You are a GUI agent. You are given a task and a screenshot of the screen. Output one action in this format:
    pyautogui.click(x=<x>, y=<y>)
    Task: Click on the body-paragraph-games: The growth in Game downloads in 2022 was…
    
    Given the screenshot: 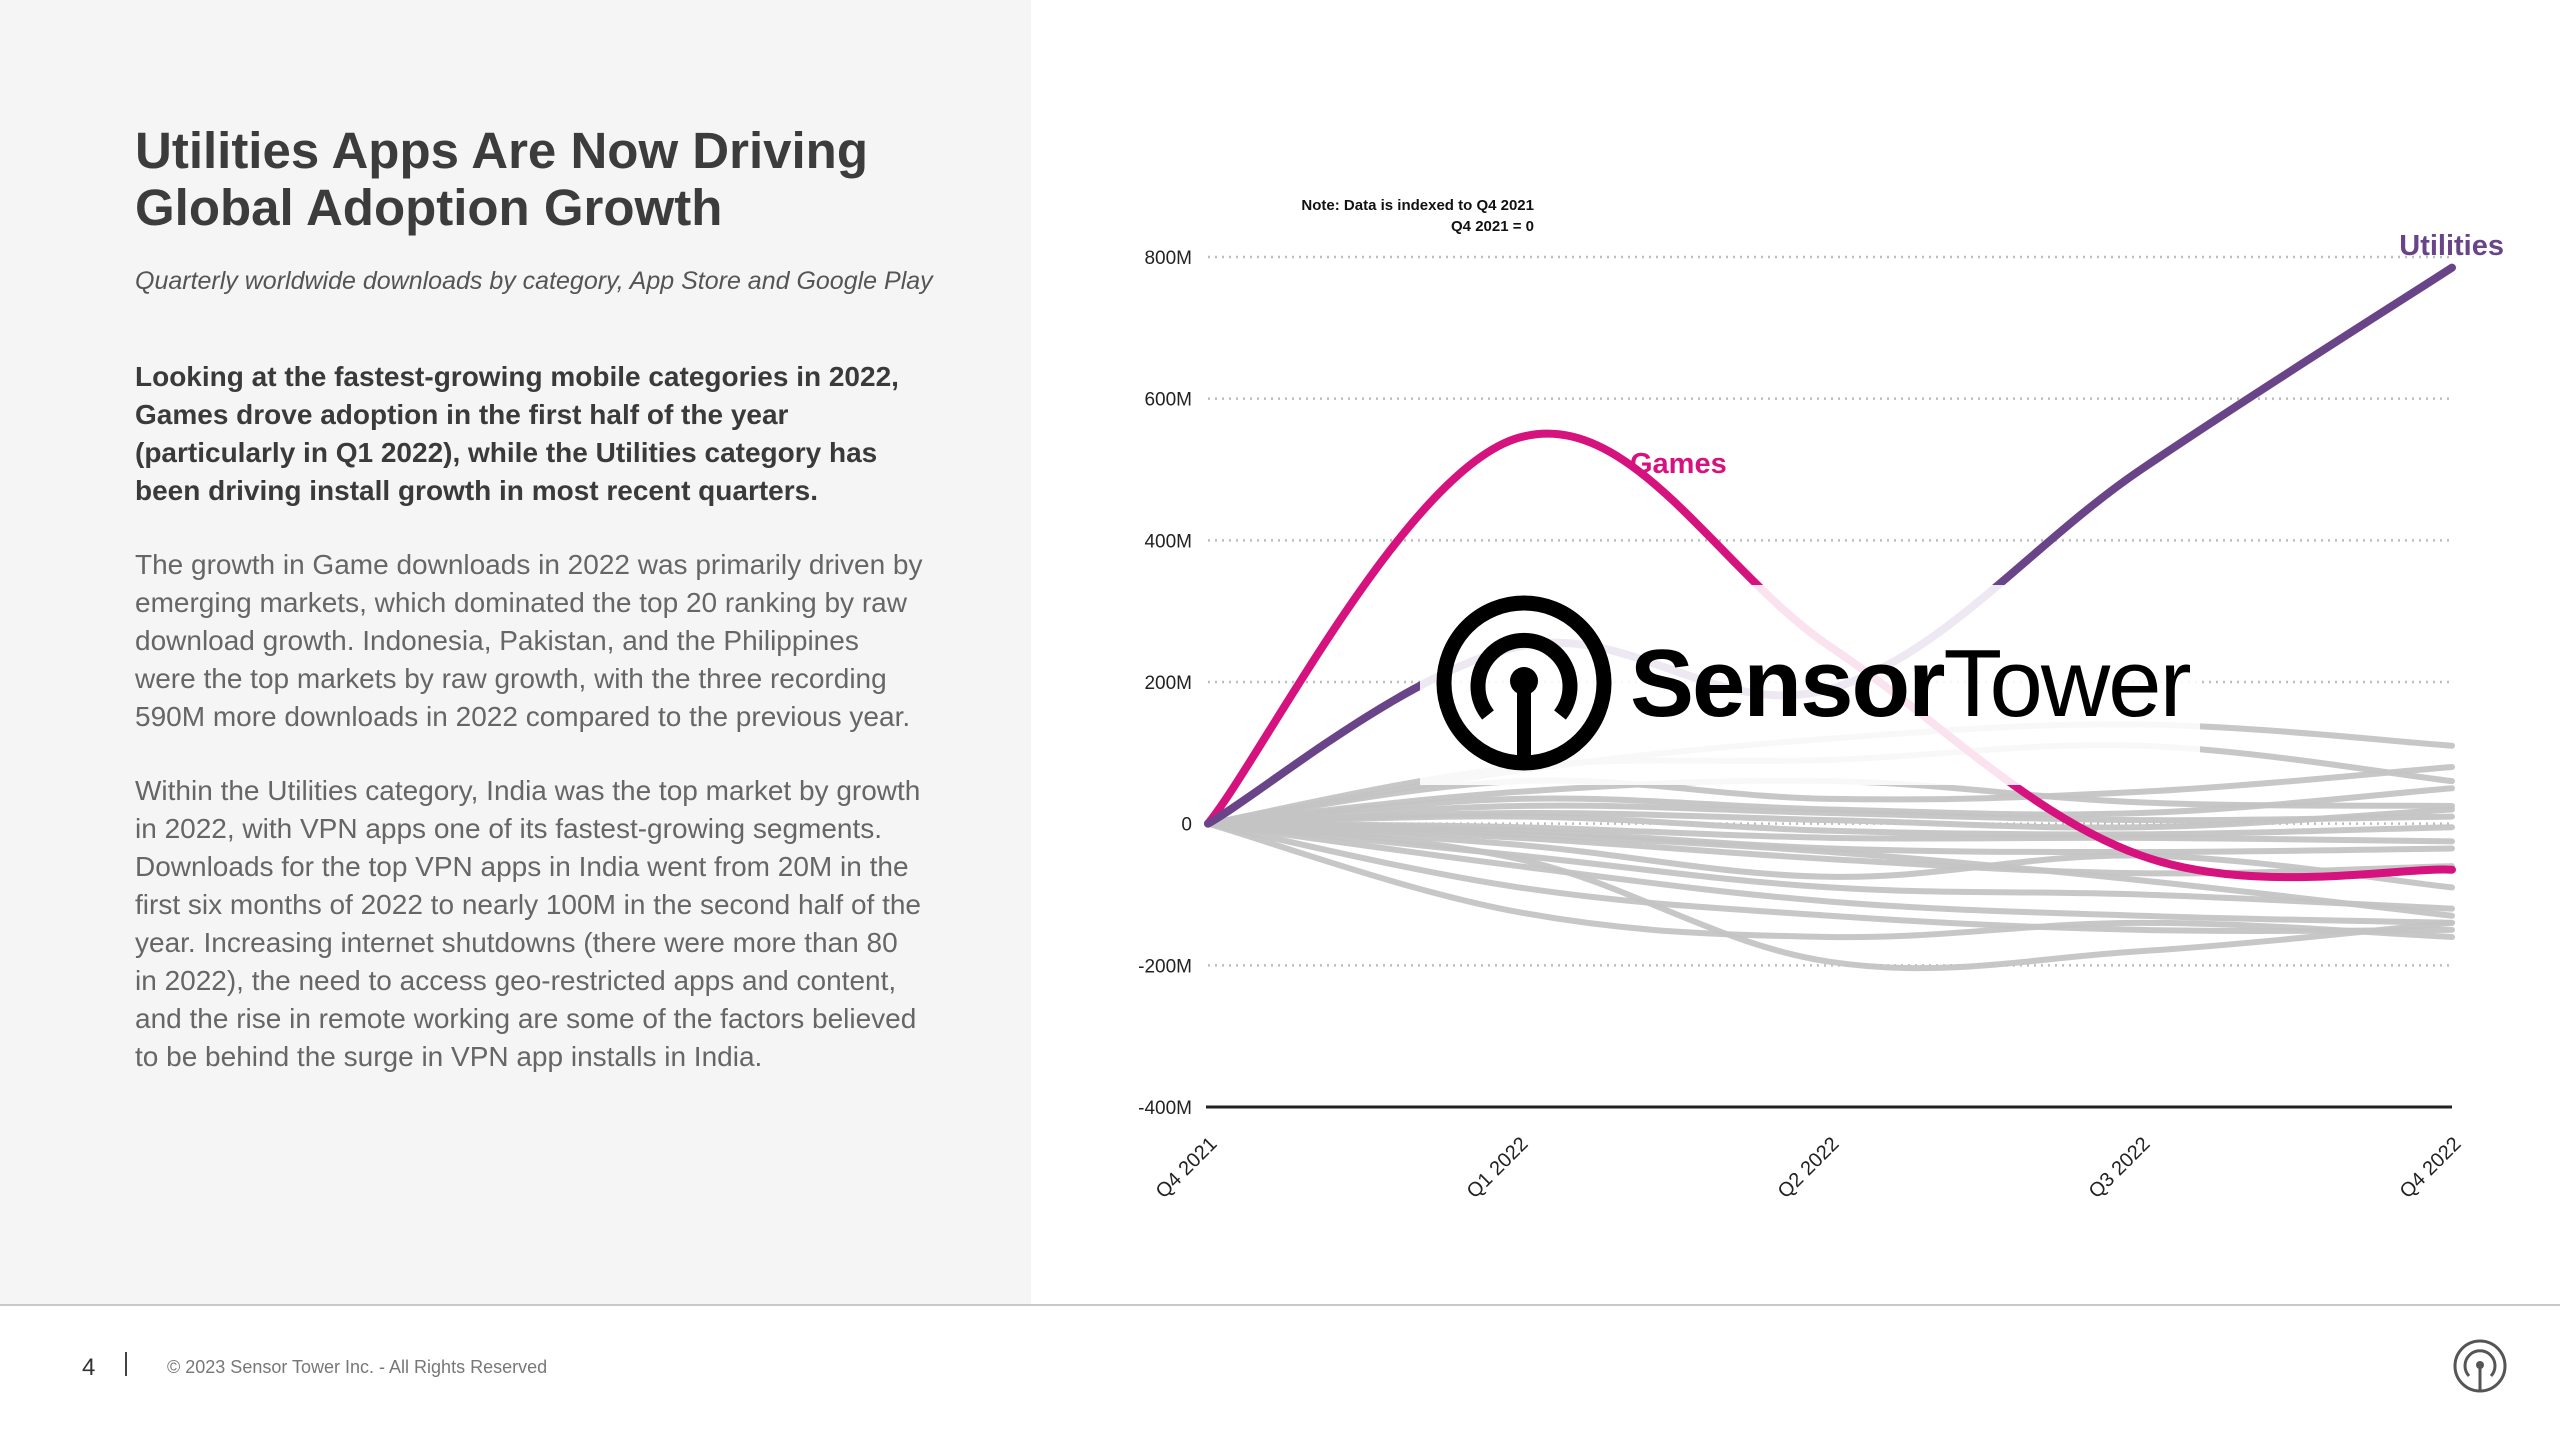 What is the action you would take?
    pyautogui.click(x=529, y=640)
    